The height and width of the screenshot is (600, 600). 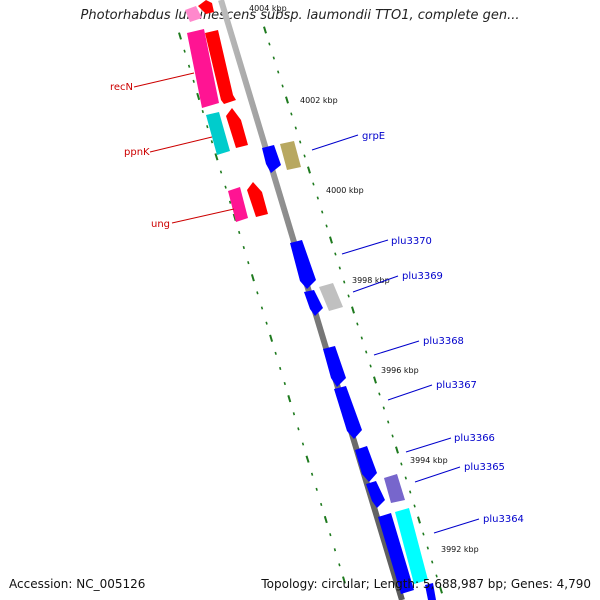 I want to click on scale-label-3992: 3992 kbp, so click(x=460, y=549).